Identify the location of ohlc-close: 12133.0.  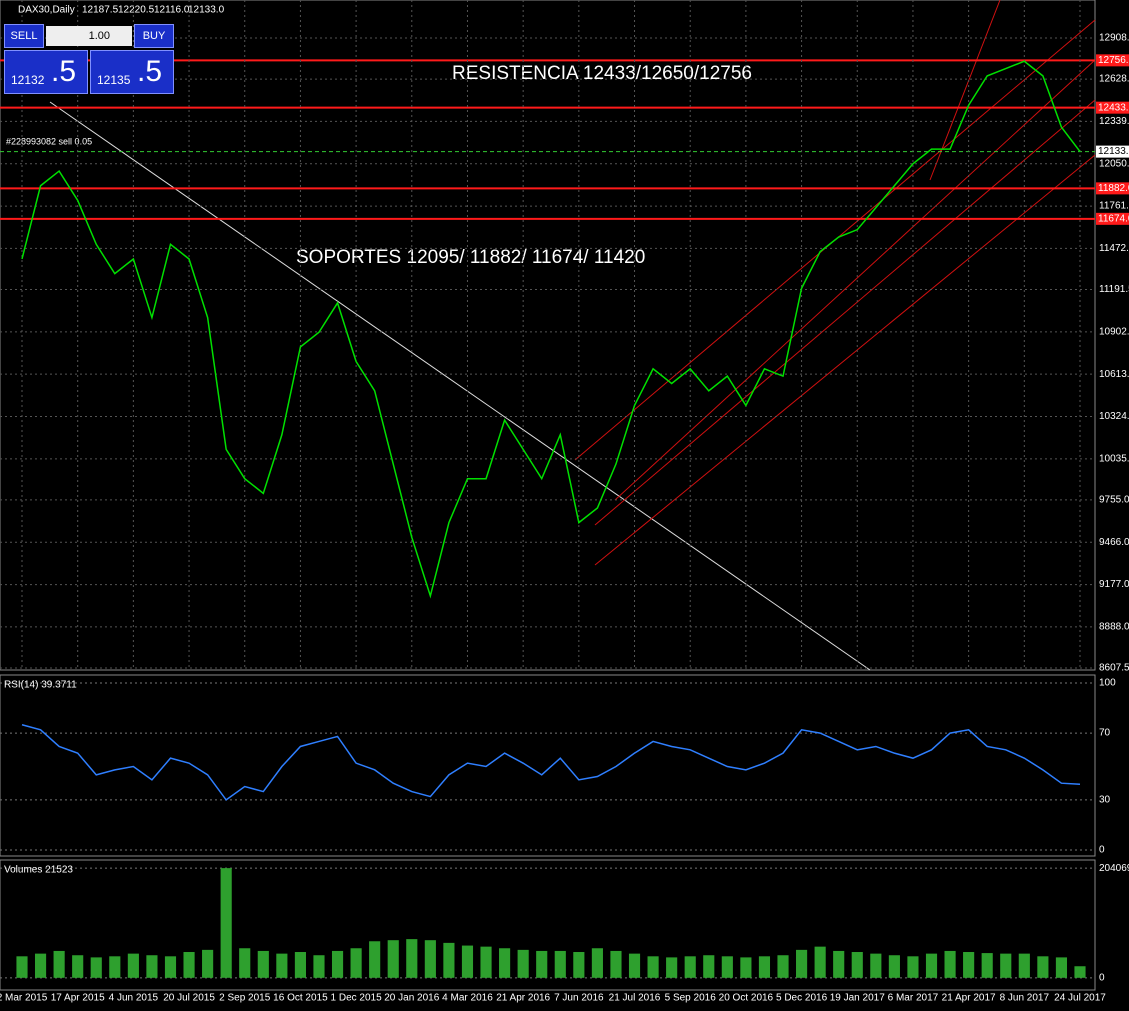
(206, 10).